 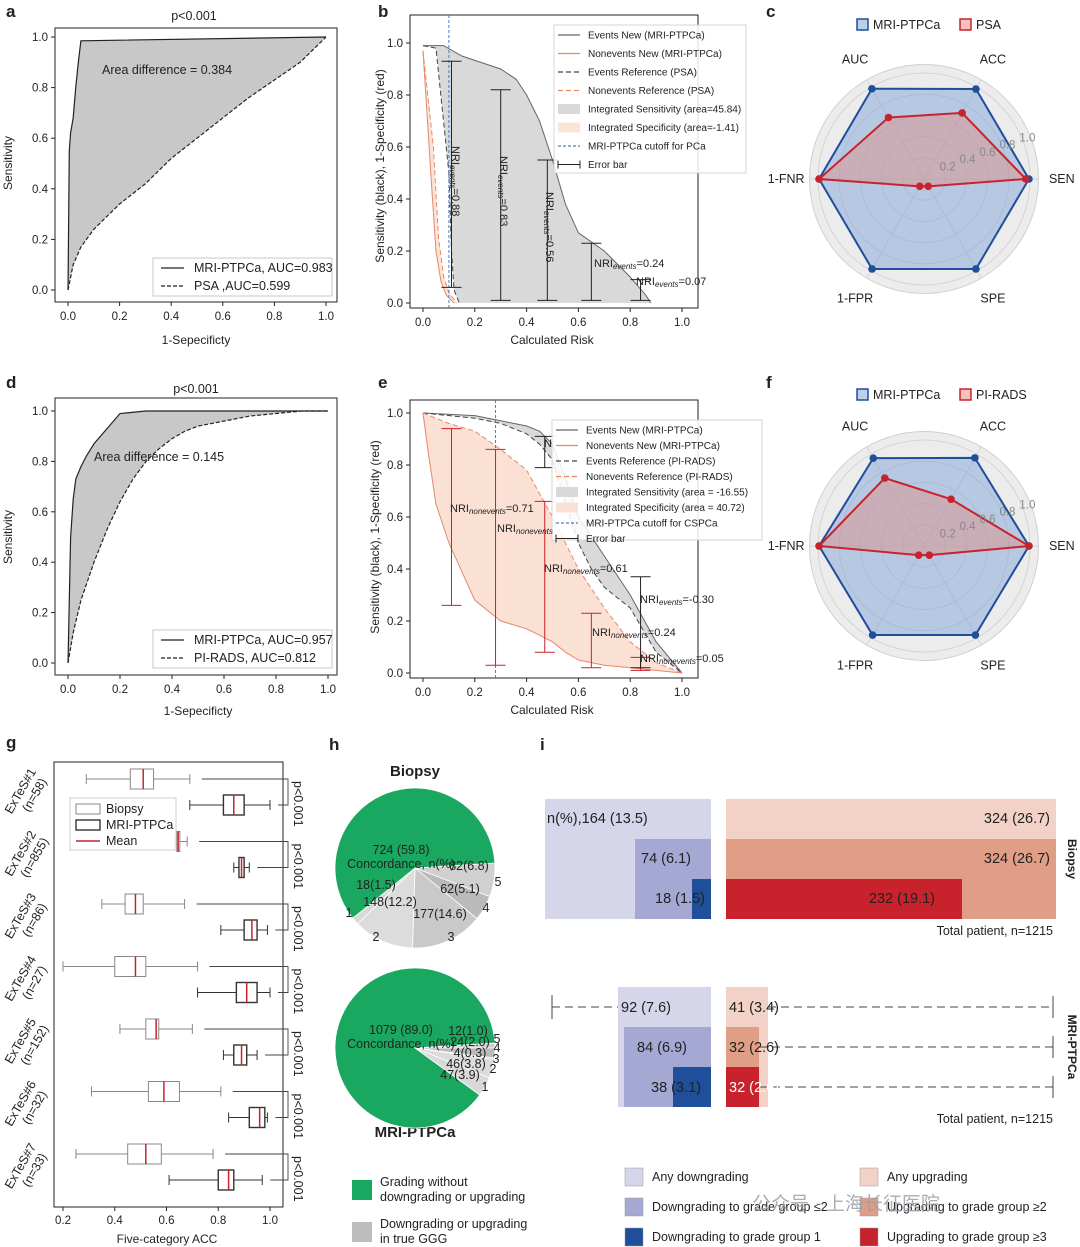 I want to click on legend-entry: Integrated Sensitivity (area=45.84), so click(x=664, y=110).